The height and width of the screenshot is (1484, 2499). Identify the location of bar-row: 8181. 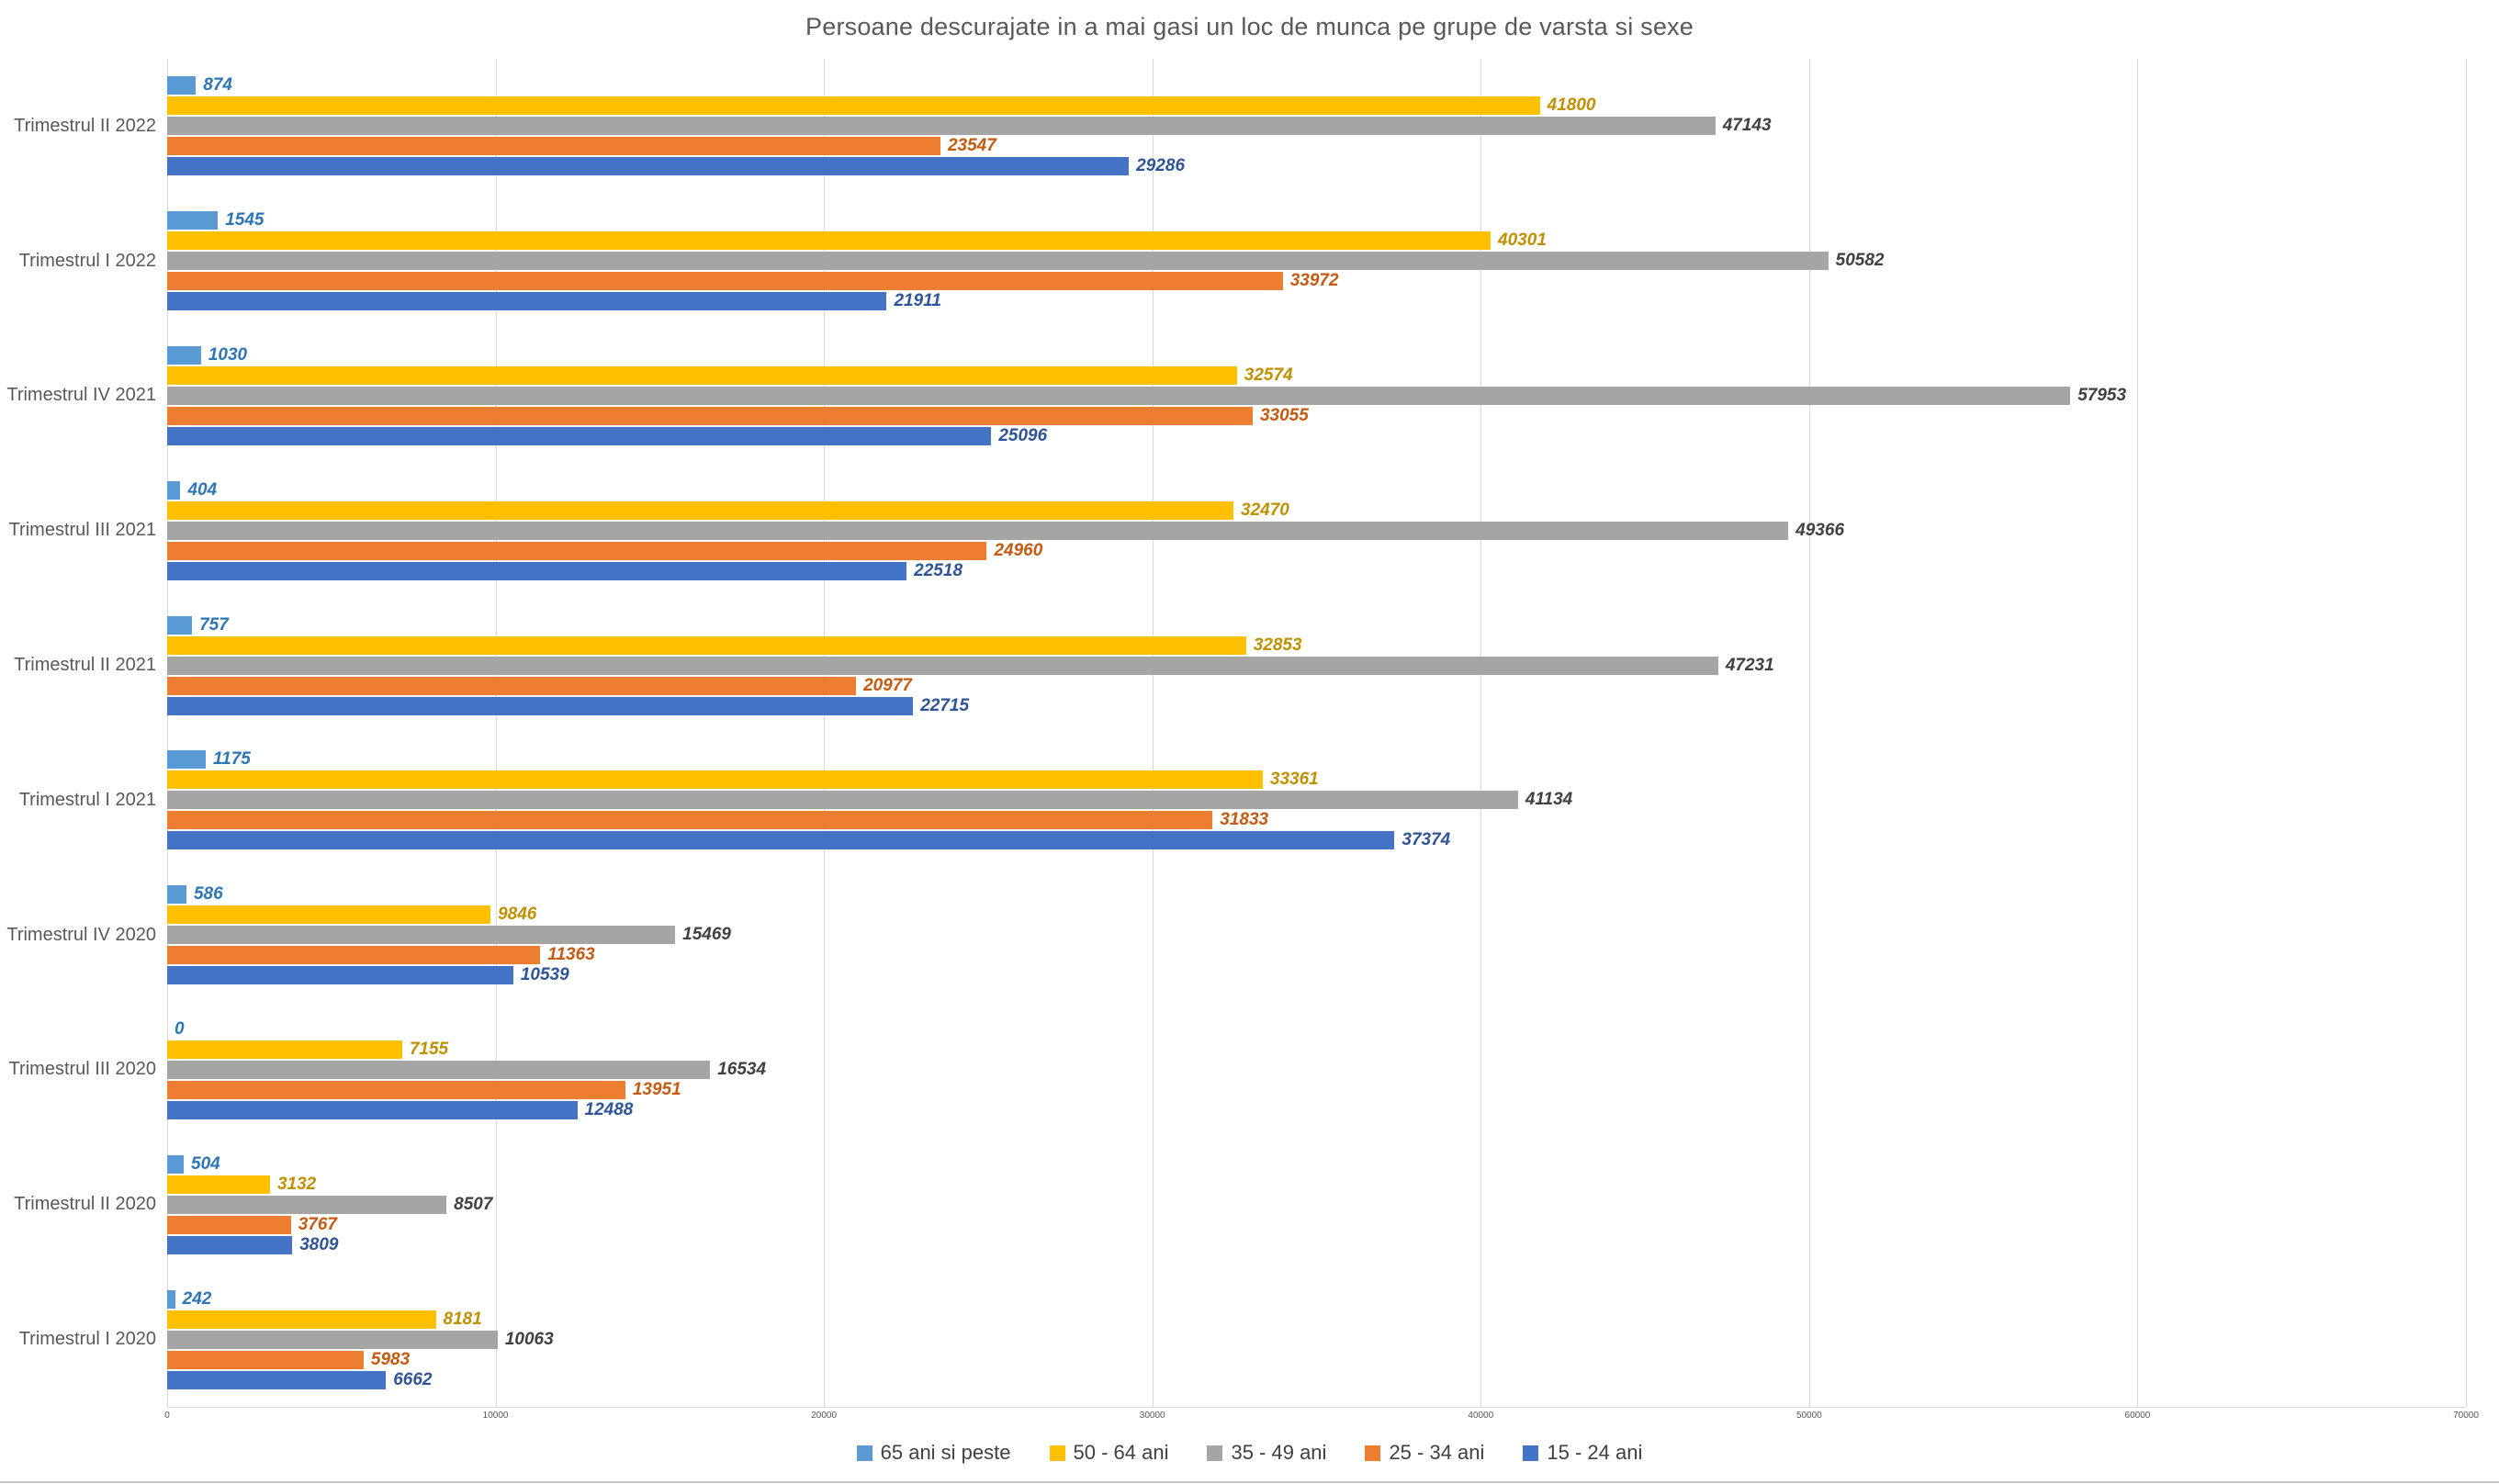
(1316, 1320).